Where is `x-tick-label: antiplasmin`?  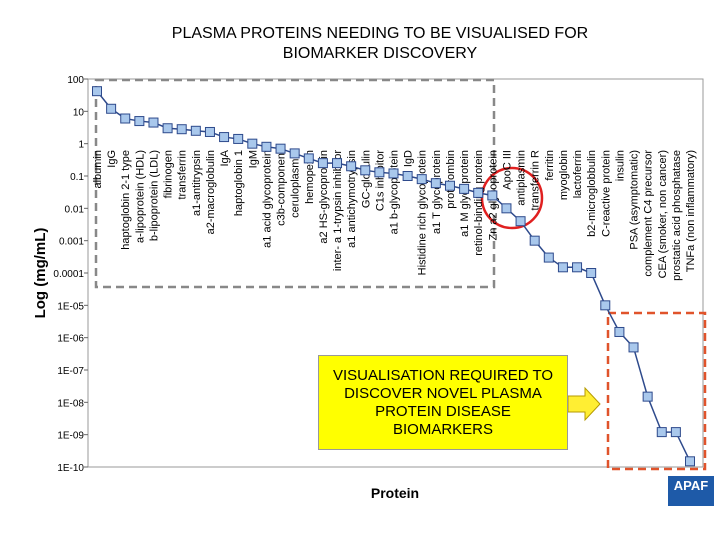
x-tick-label: antiplasmin is located at coordinates (522, 178).